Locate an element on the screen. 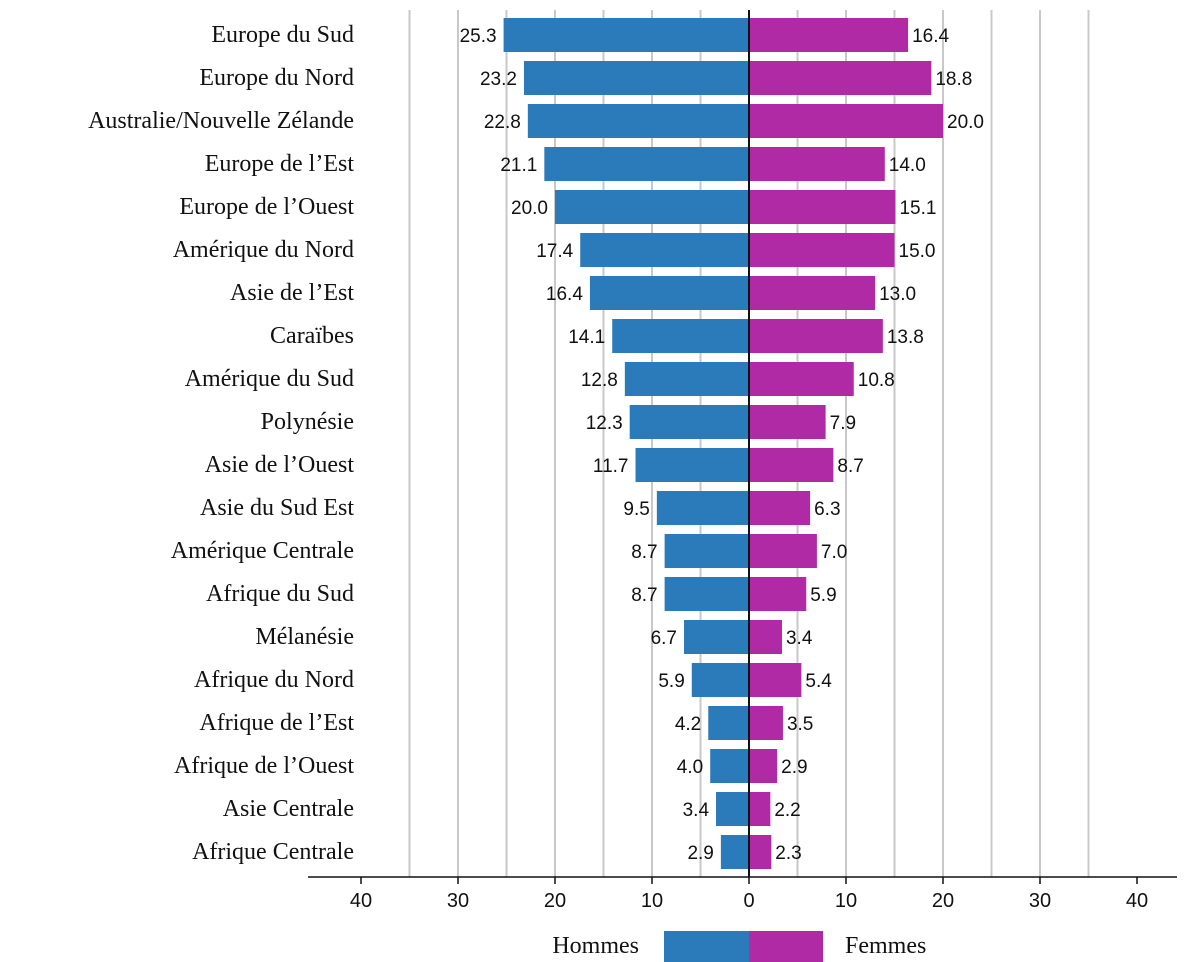 The width and height of the screenshot is (1188, 962). value-label-femmes: 15.1 is located at coordinates (917, 208).